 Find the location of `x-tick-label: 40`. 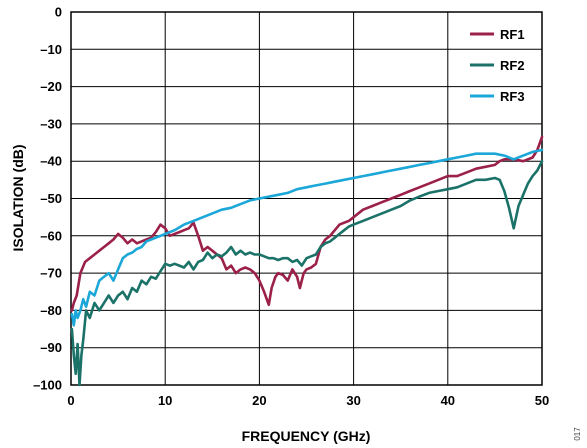

x-tick-label: 40 is located at coordinates (448, 400).